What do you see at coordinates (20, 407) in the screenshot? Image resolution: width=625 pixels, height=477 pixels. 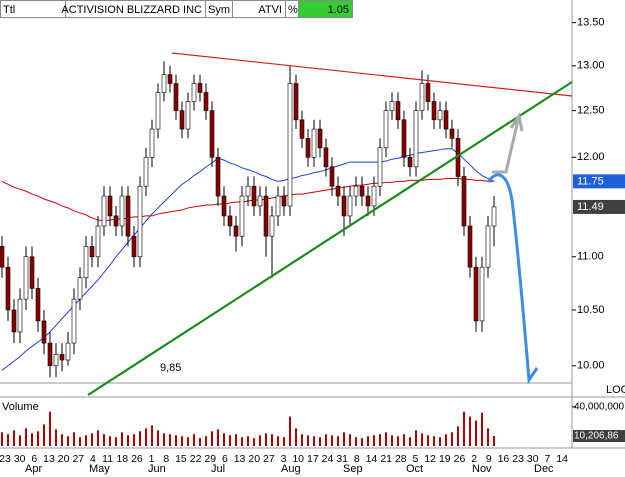 I see `volume-title: Volume` at bounding box center [20, 407].